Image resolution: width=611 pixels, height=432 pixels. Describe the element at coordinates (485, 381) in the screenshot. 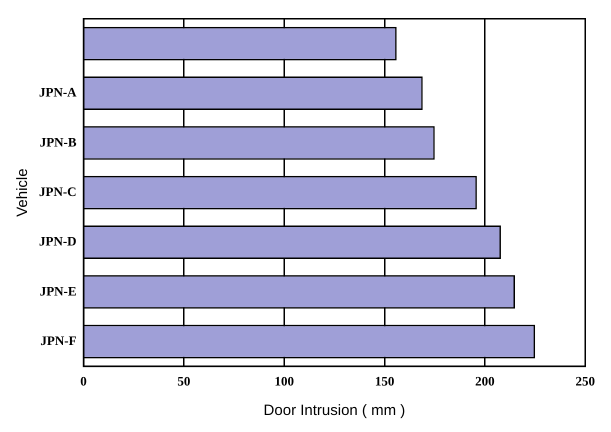

I see `x-tick-label: 200` at that location.